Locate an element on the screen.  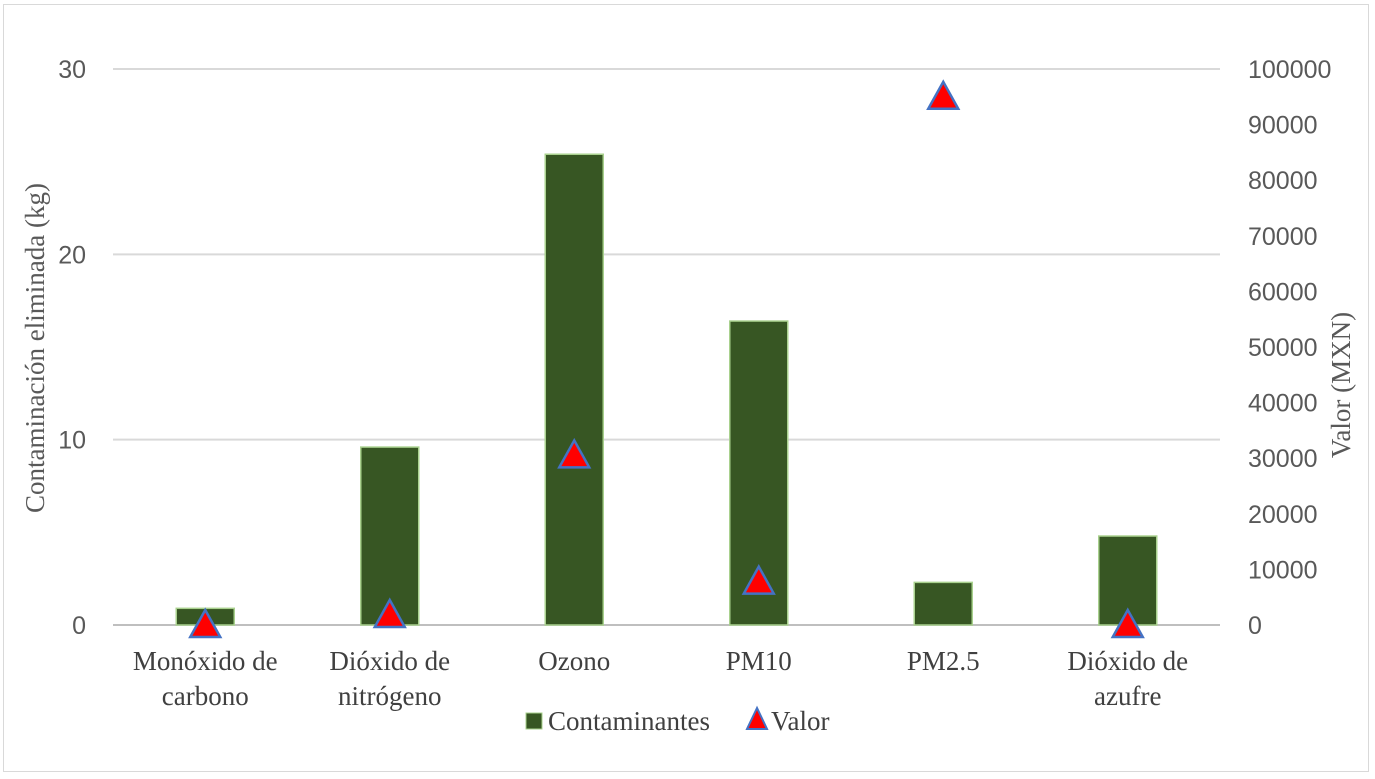
left-tick-label: 10 is located at coordinates (72, 441).